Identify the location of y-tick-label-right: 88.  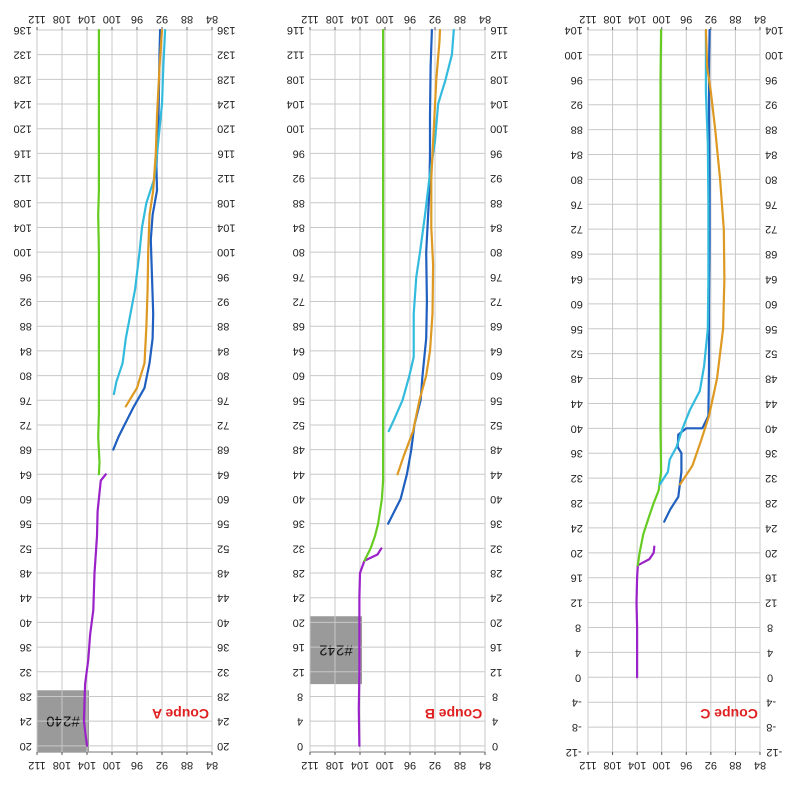
(496, 203).